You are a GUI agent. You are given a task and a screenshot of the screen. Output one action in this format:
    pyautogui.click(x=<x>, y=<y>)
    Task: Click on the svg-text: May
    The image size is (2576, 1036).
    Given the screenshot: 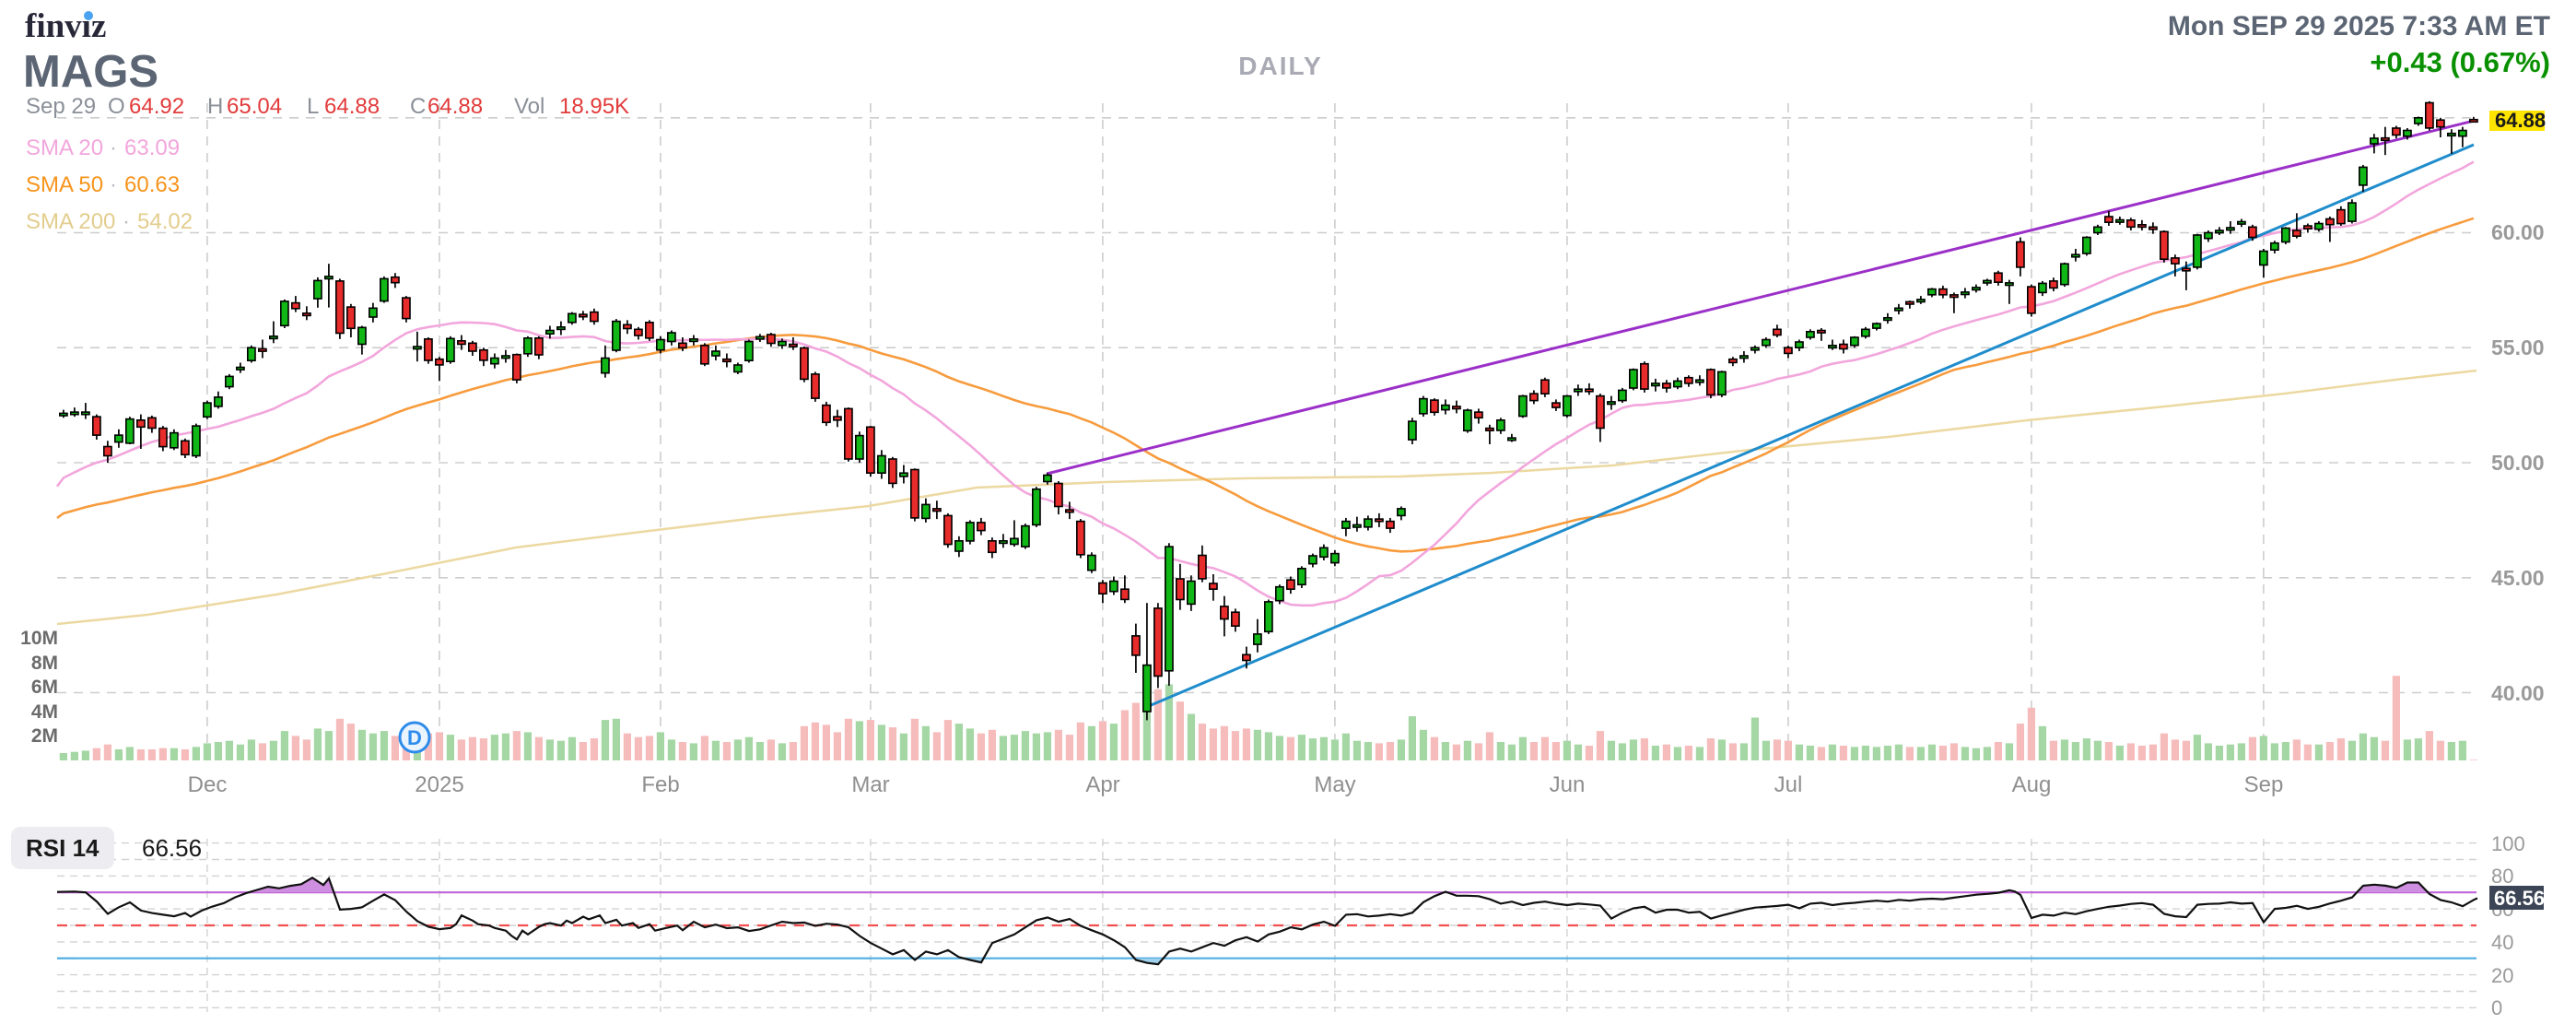 What is the action you would take?
    pyautogui.click(x=1334, y=785)
    